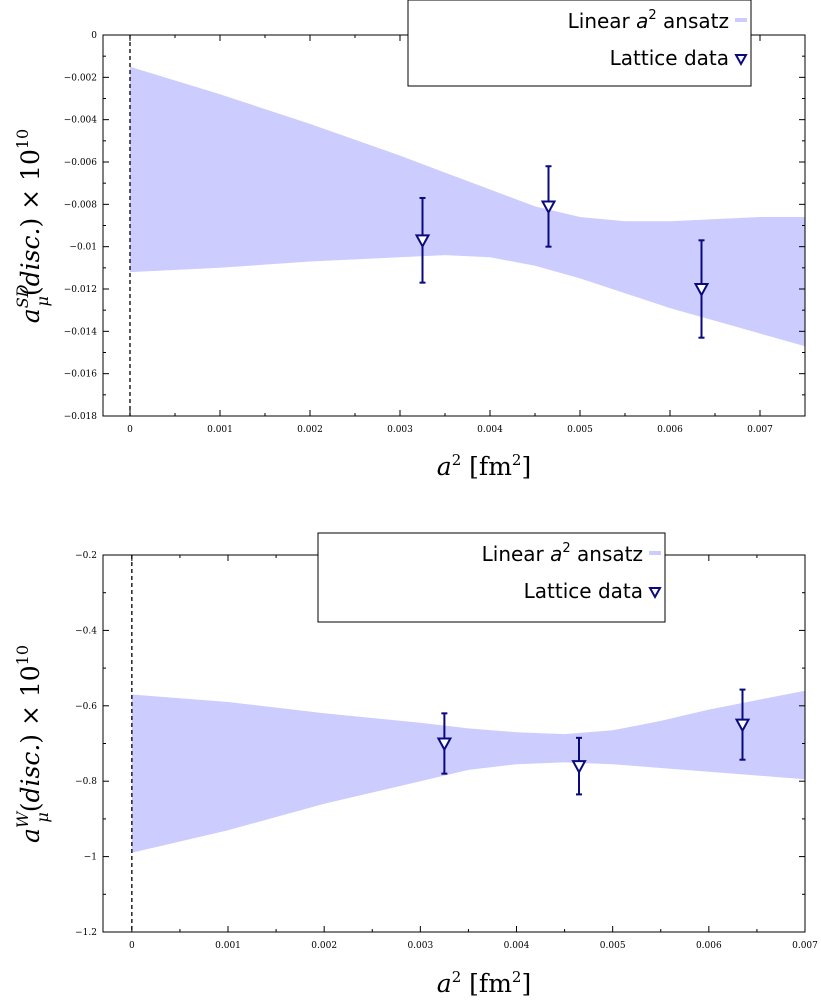 This screenshot has width=821, height=1001. Describe the element at coordinates (90, 858) in the screenshot. I see `y-tick-label: −1` at that location.